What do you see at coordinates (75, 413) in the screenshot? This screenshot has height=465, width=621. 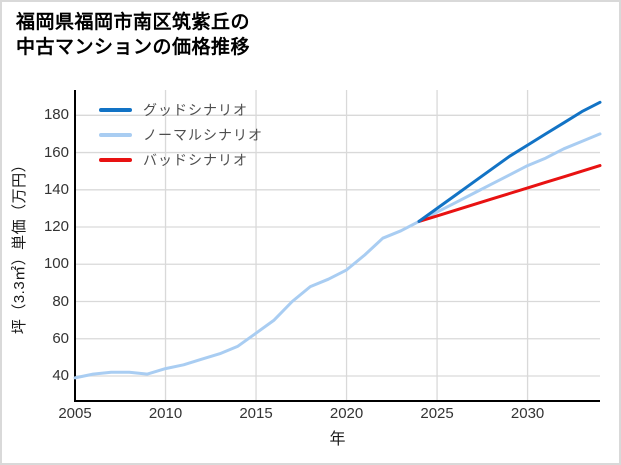 I see `x-tick-label: 2005` at bounding box center [75, 413].